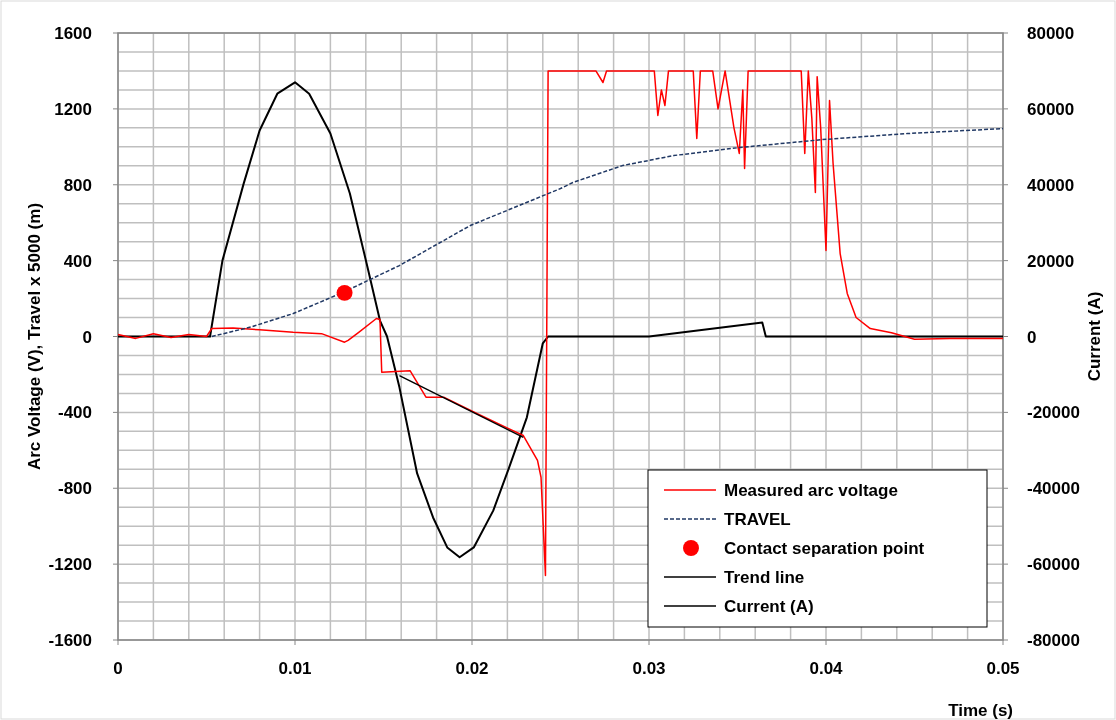  I want to click on legend-label: Trend line, so click(764, 577).